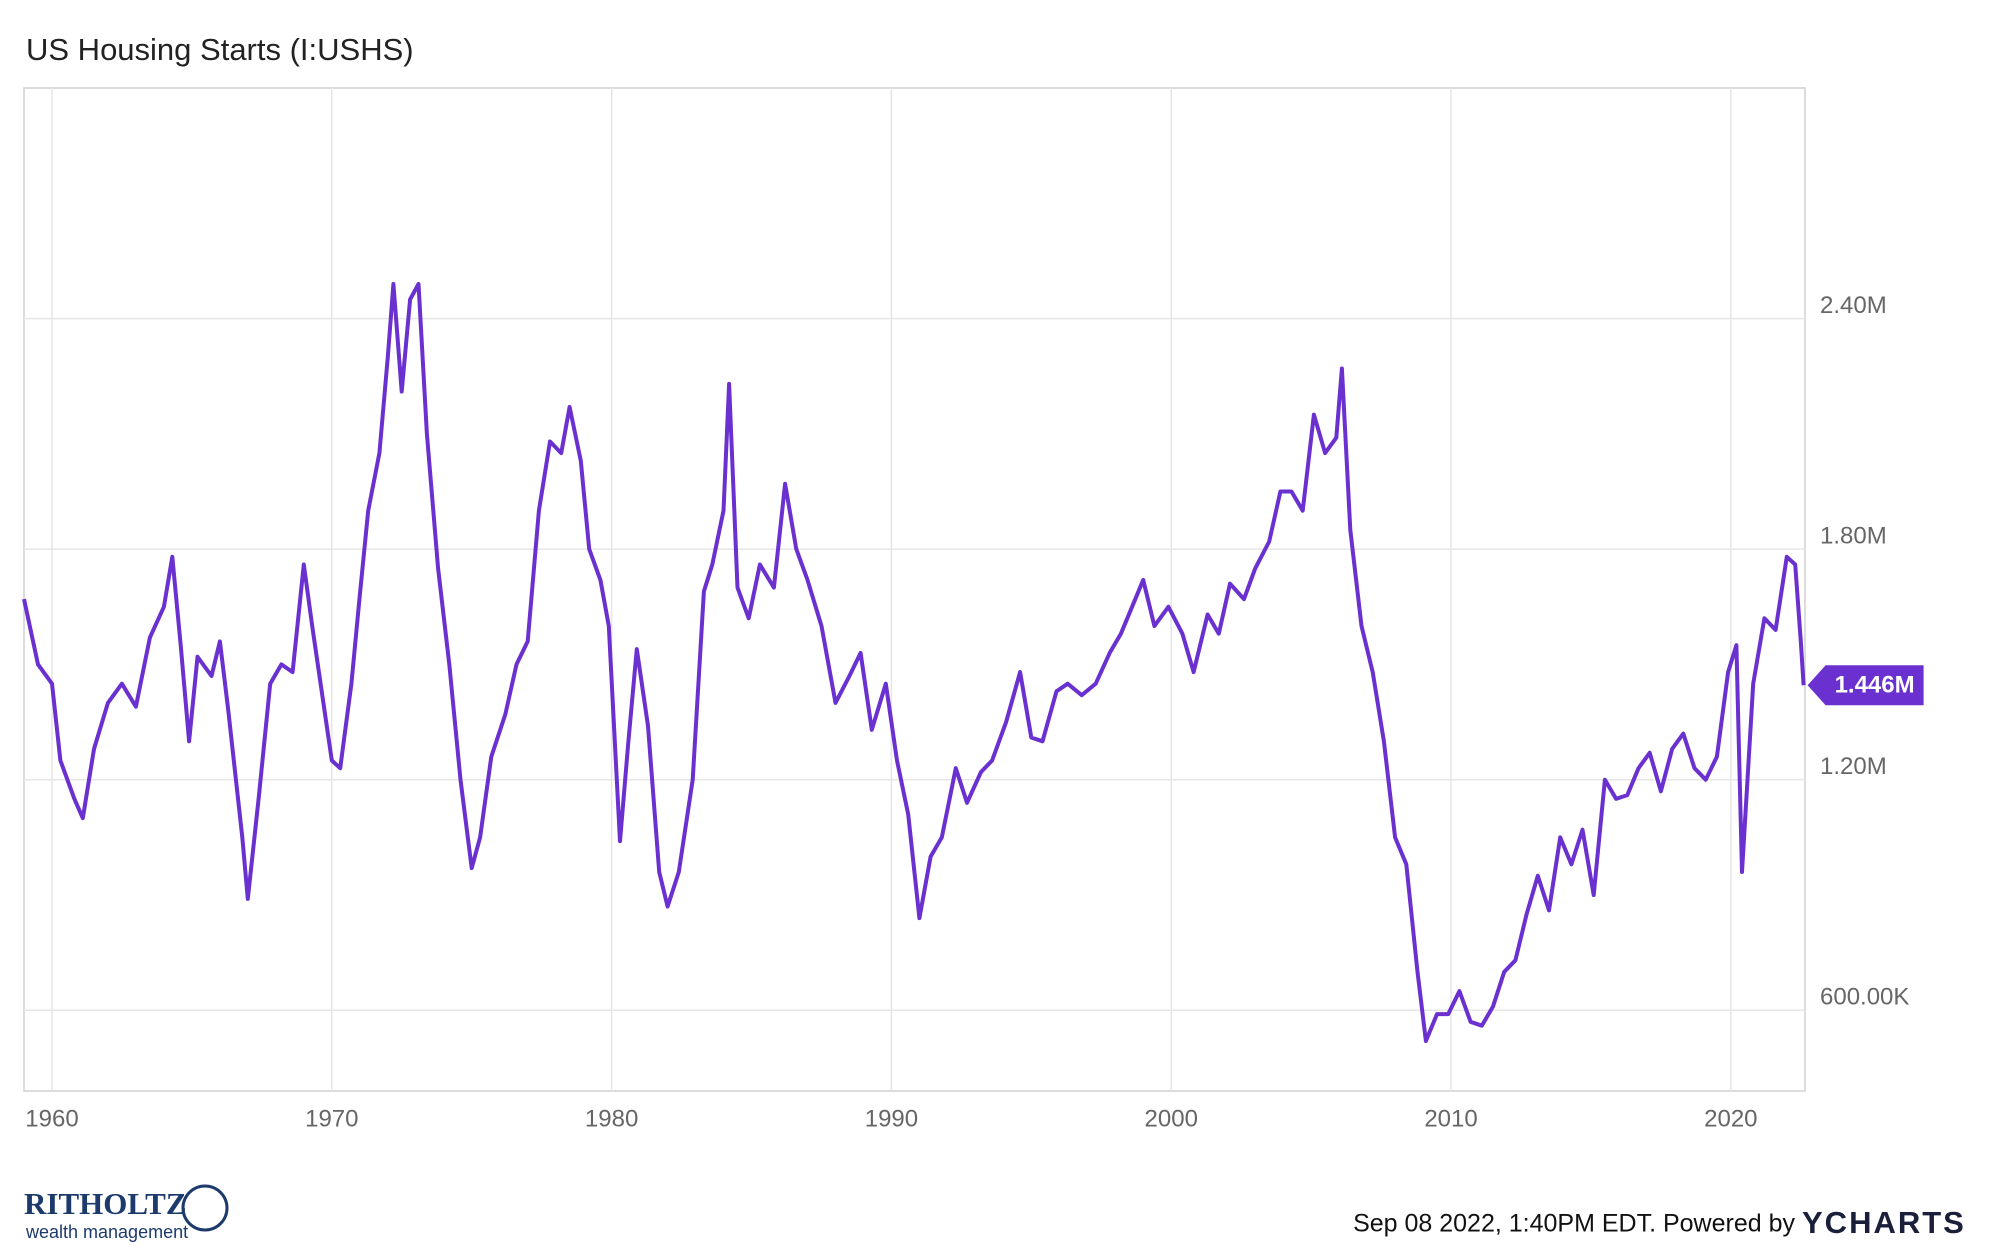  What do you see at coordinates (220, 49) in the screenshot?
I see `chart-title: US Housing Starts (I:USHS)` at bounding box center [220, 49].